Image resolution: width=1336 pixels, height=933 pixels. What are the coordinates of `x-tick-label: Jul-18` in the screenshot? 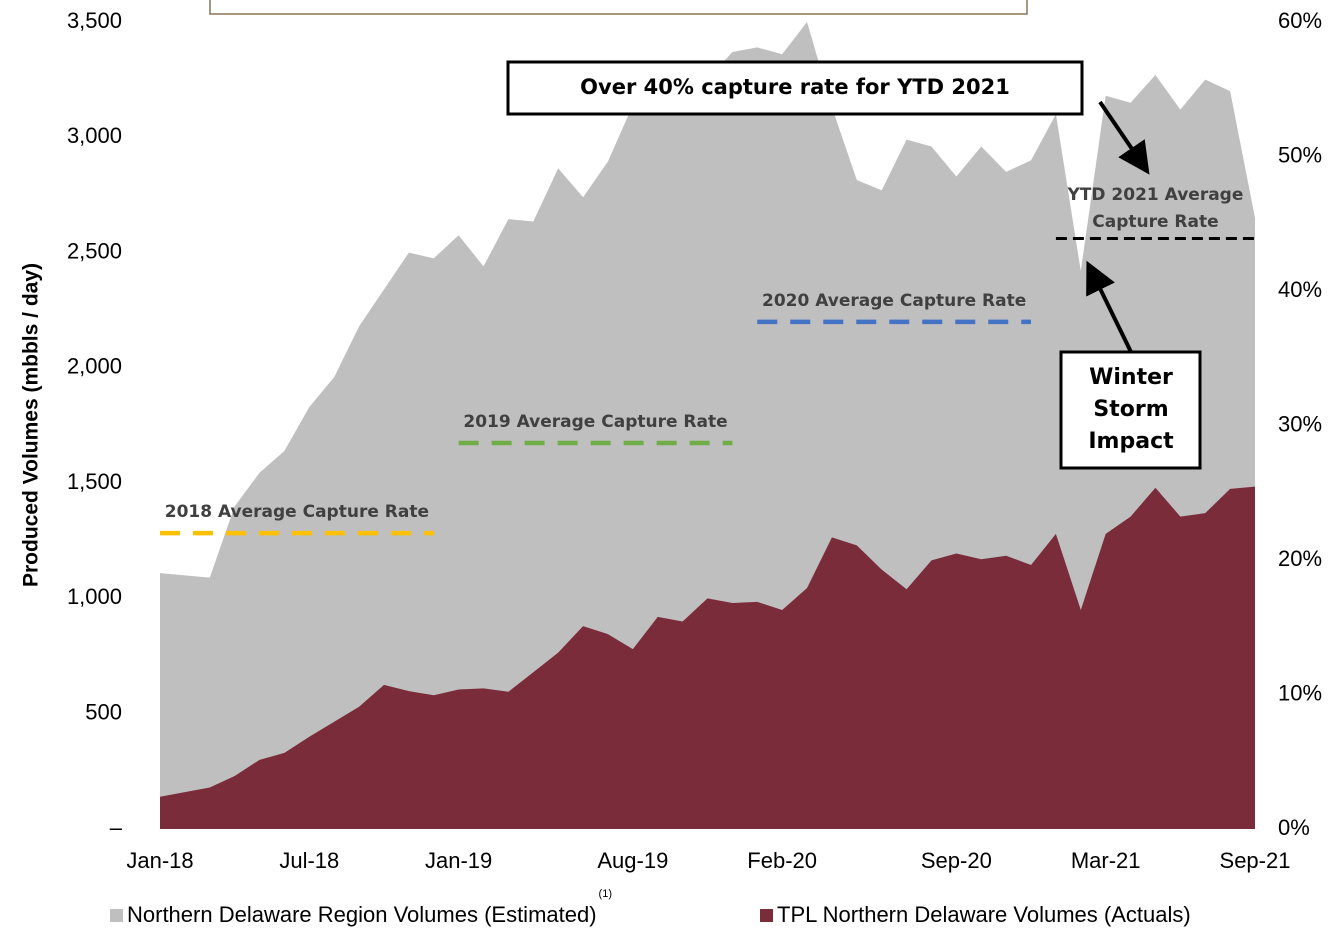 It's located at (309, 860).